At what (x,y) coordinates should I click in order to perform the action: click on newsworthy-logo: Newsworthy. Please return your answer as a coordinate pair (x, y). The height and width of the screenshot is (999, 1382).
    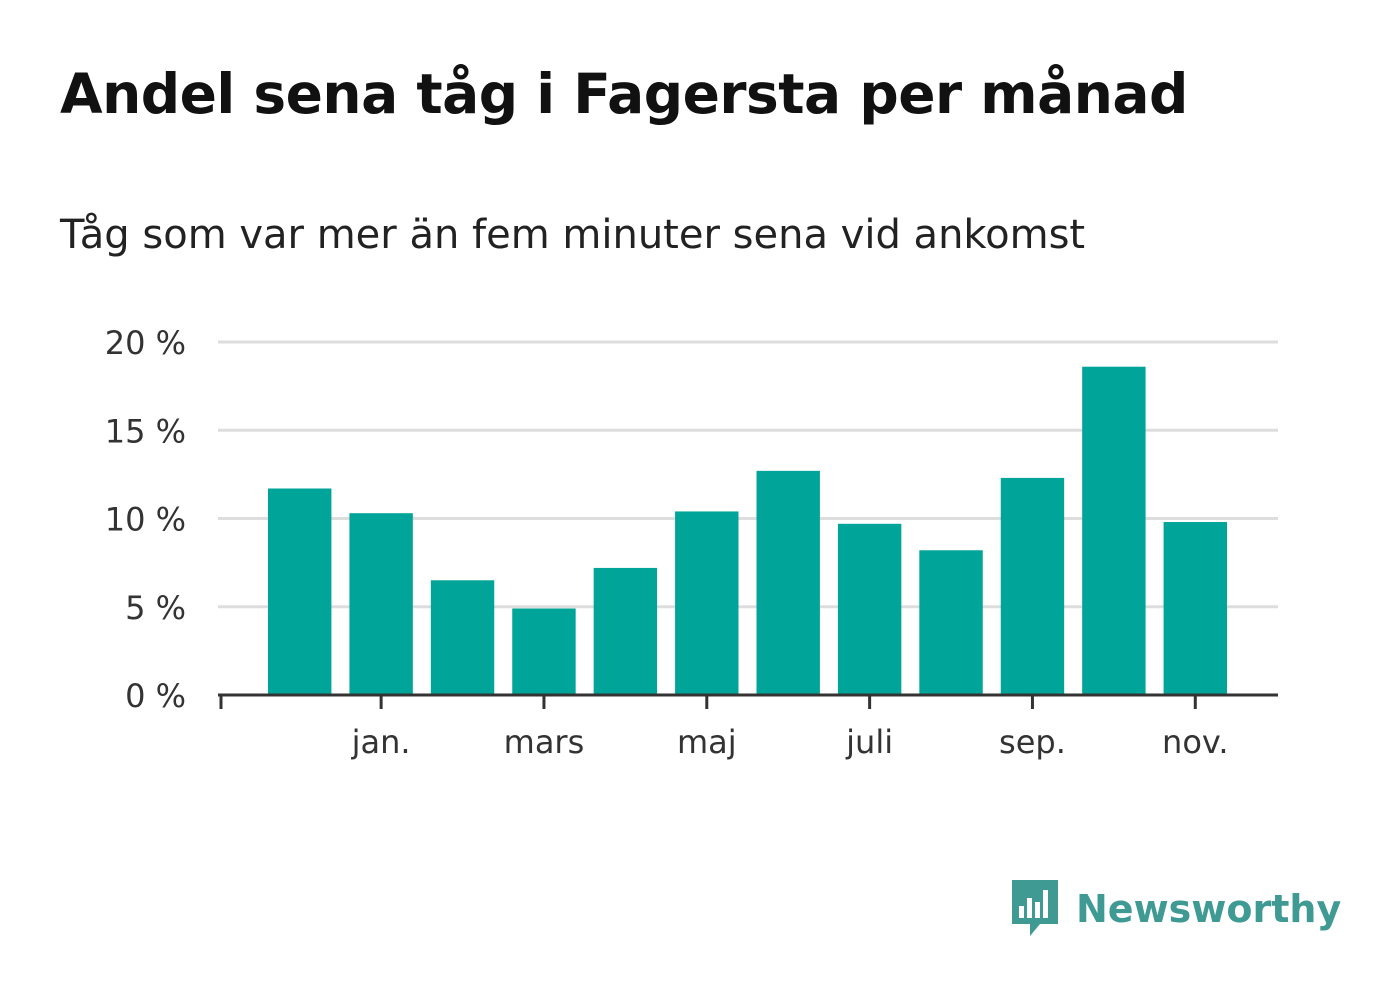
    Looking at the image, I should click on (1175, 909).